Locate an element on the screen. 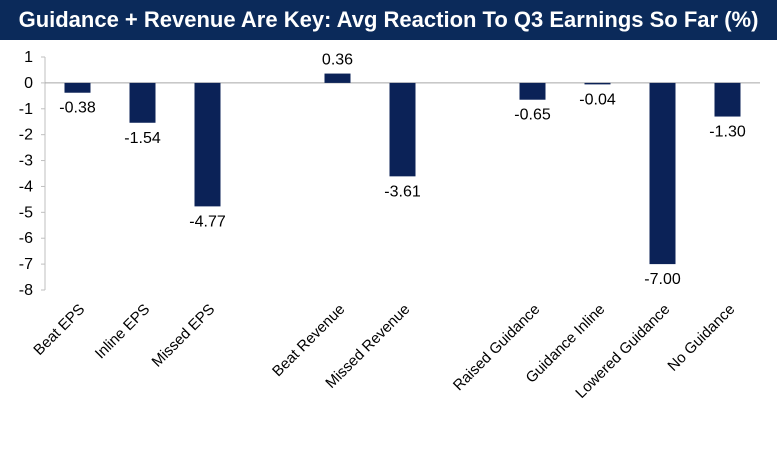 This screenshot has width=777, height=461. y-tick-label: -8 is located at coordinates (26, 290).